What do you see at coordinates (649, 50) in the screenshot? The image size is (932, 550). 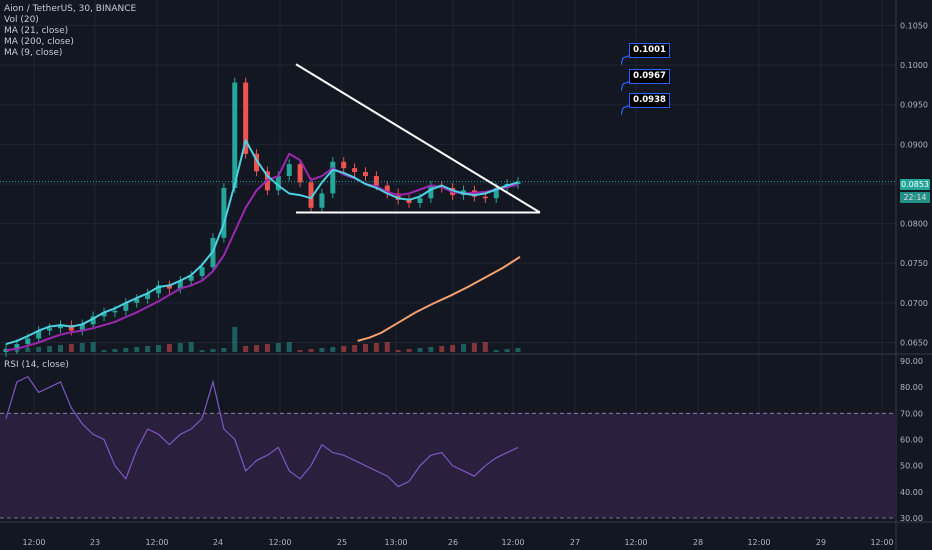 I see `price-note-1: 0.1001` at bounding box center [649, 50].